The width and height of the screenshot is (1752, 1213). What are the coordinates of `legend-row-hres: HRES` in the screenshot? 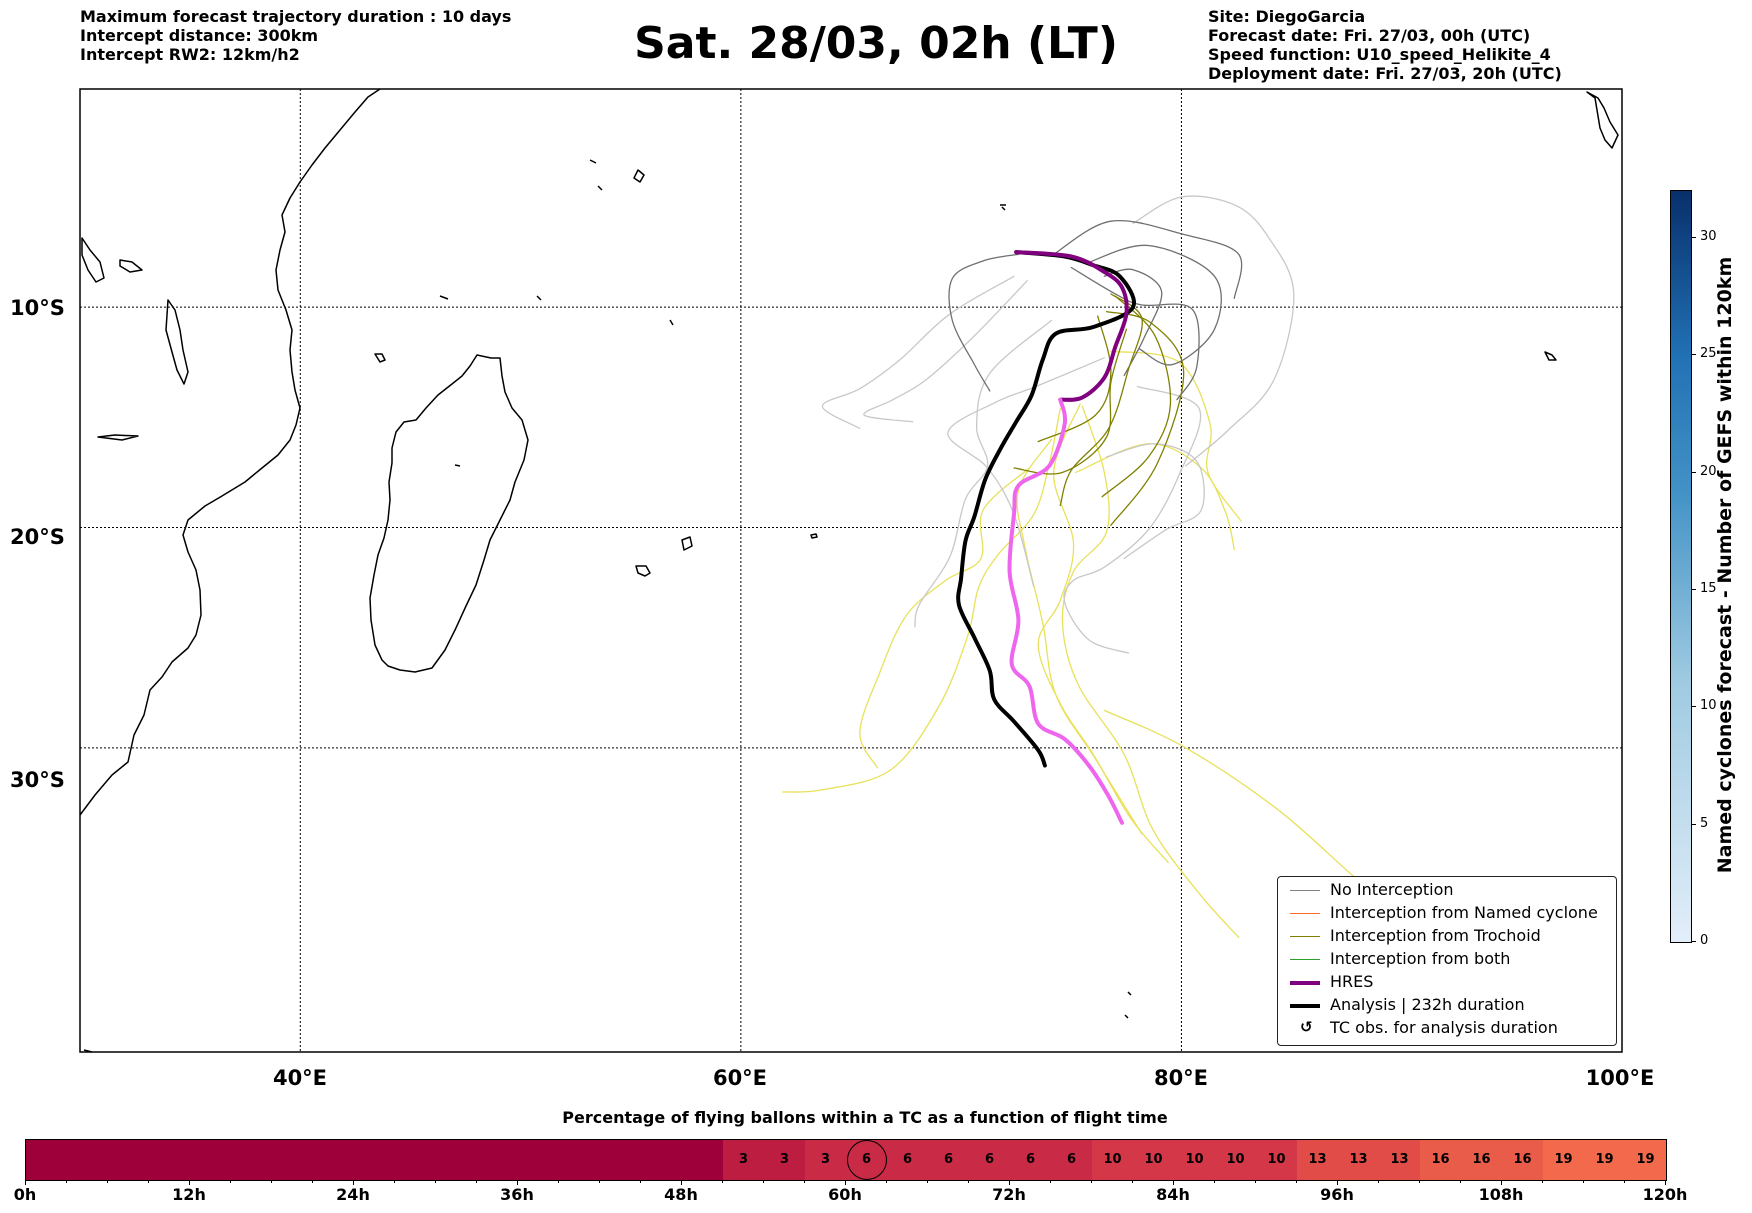 It's located at (1447, 983).